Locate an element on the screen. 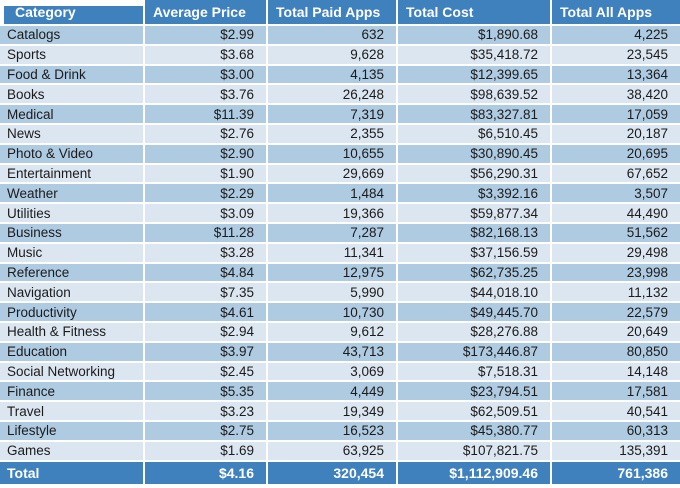 The image size is (680, 488). total-all-apps-cell: 17,581 is located at coordinates (616, 391).